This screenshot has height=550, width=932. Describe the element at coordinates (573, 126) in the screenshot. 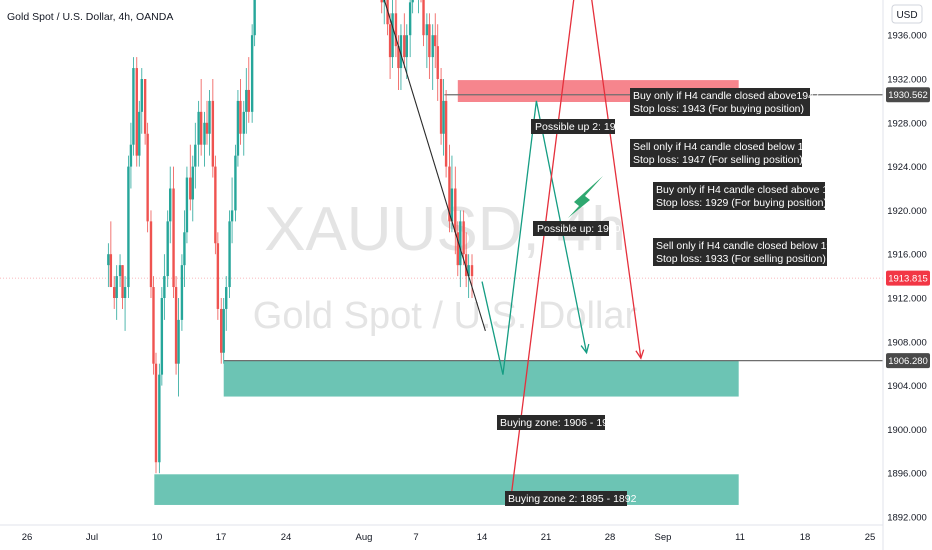

I see `possible-up-2-box` at that location.